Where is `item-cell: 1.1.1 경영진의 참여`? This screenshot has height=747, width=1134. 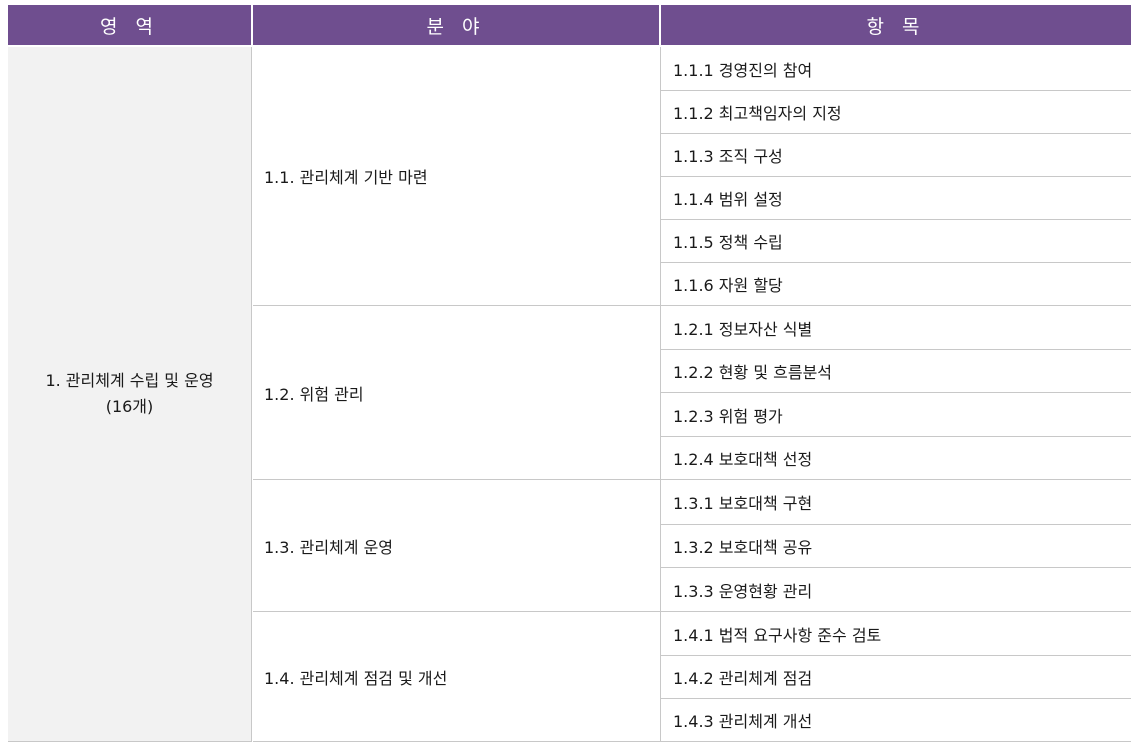
item-cell: 1.1.1 경영진의 참여 is located at coordinates (896, 69).